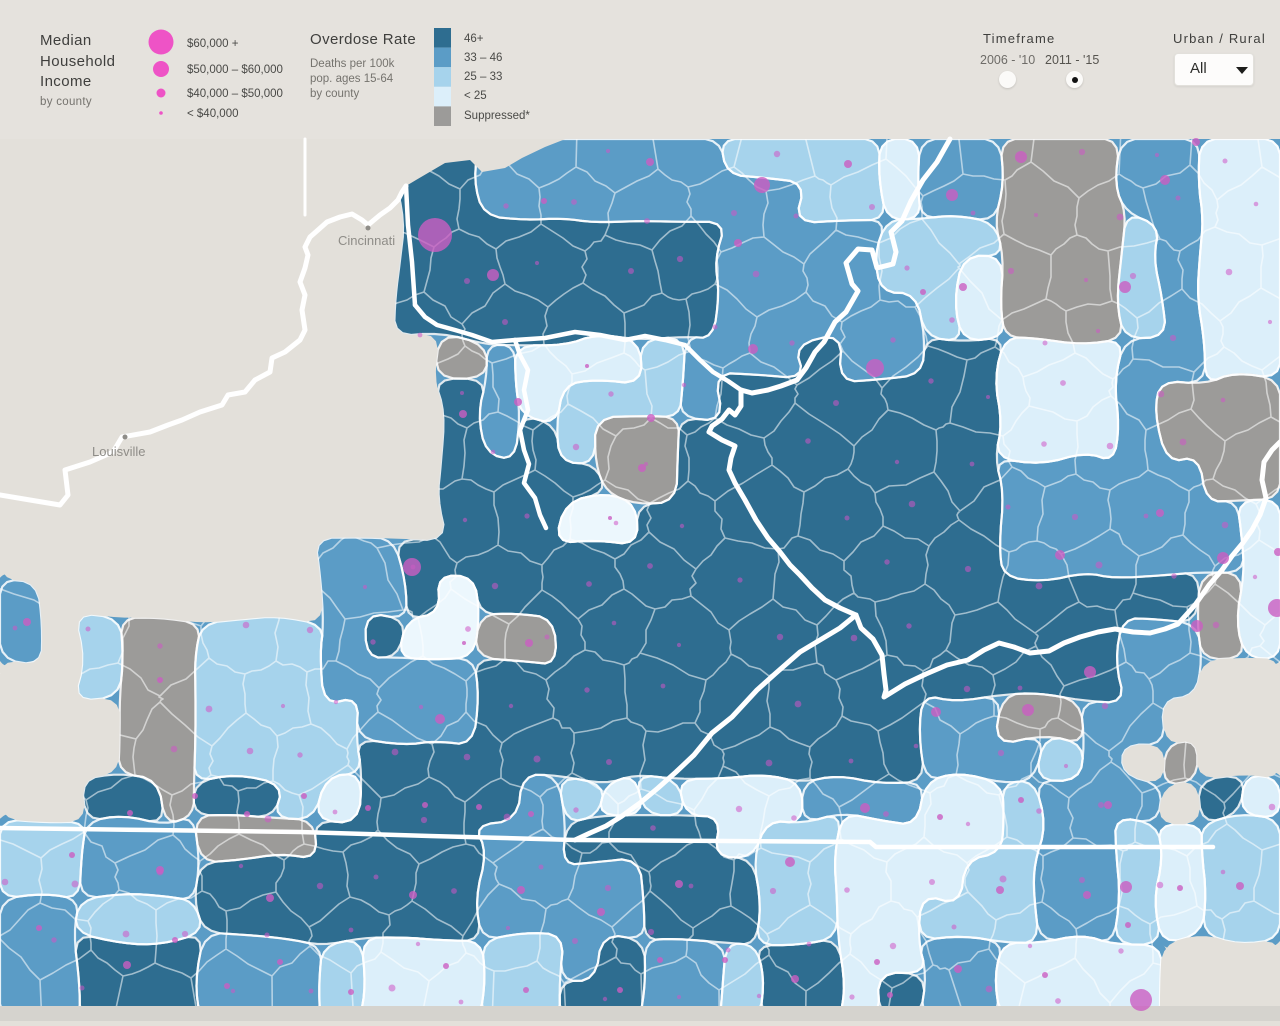 This screenshot has height=1026, width=1280. Describe the element at coordinates (366, 240) in the screenshot. I see `svg-text: Cincinnati` at that location.